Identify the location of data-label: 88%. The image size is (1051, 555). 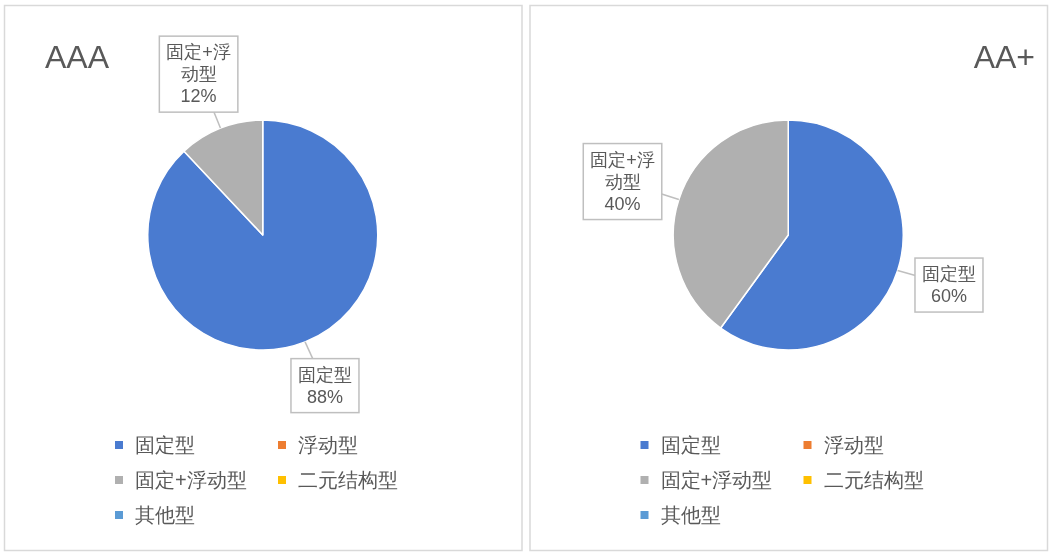
(324, 396).